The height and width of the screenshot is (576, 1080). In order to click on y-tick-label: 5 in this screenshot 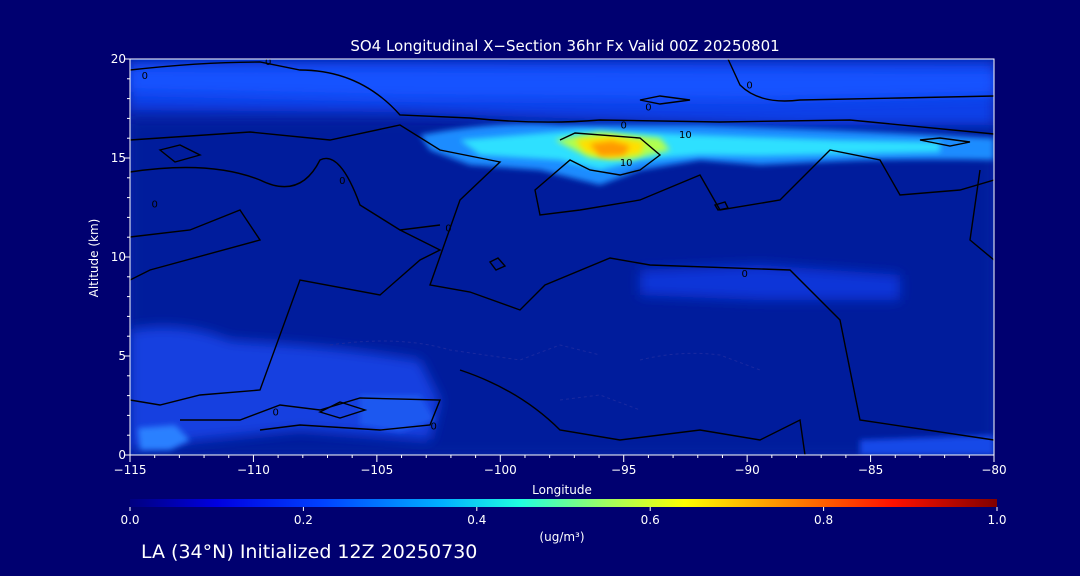, I will do `click(122, 356)`.